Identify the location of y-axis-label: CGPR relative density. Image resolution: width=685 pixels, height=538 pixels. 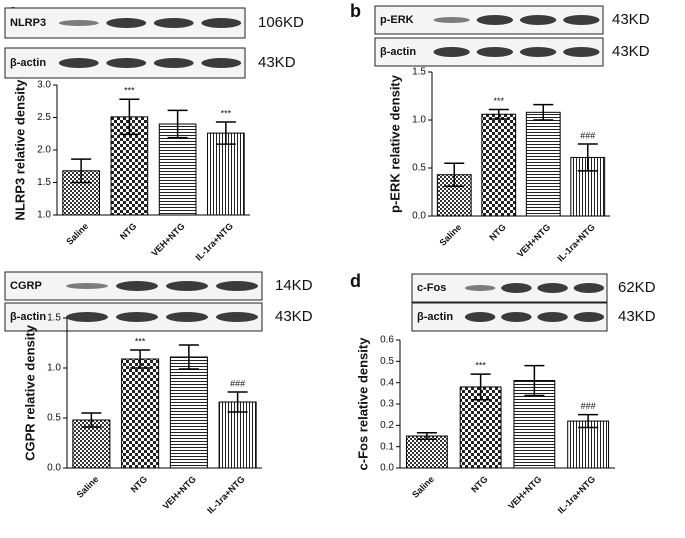
(29, 392).